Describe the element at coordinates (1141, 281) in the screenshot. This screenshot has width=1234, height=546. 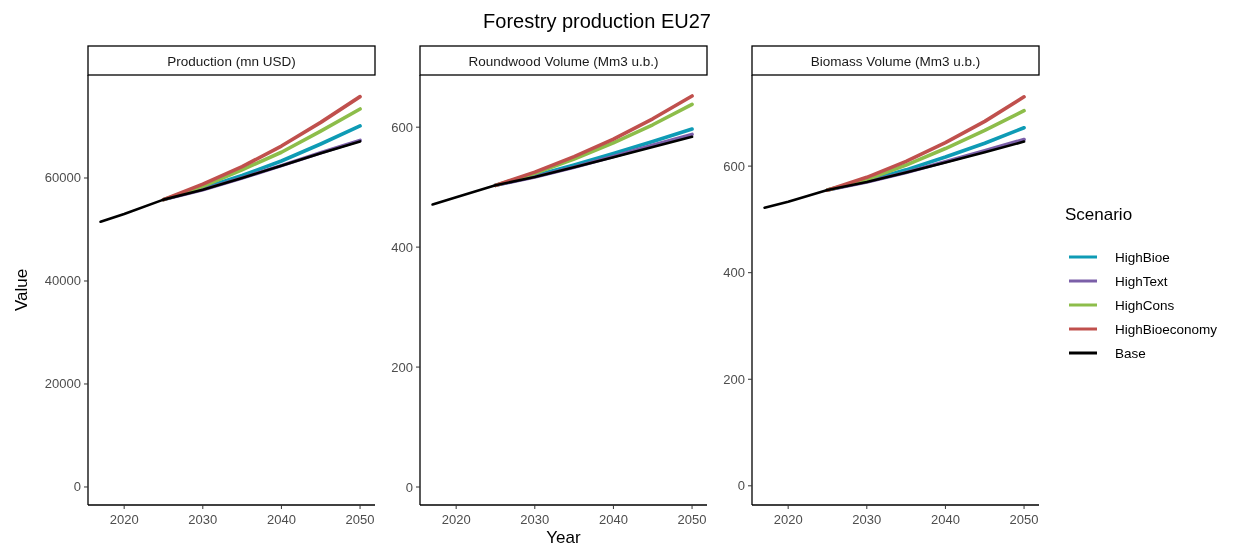
I see `legend-label: HighText` at that location.